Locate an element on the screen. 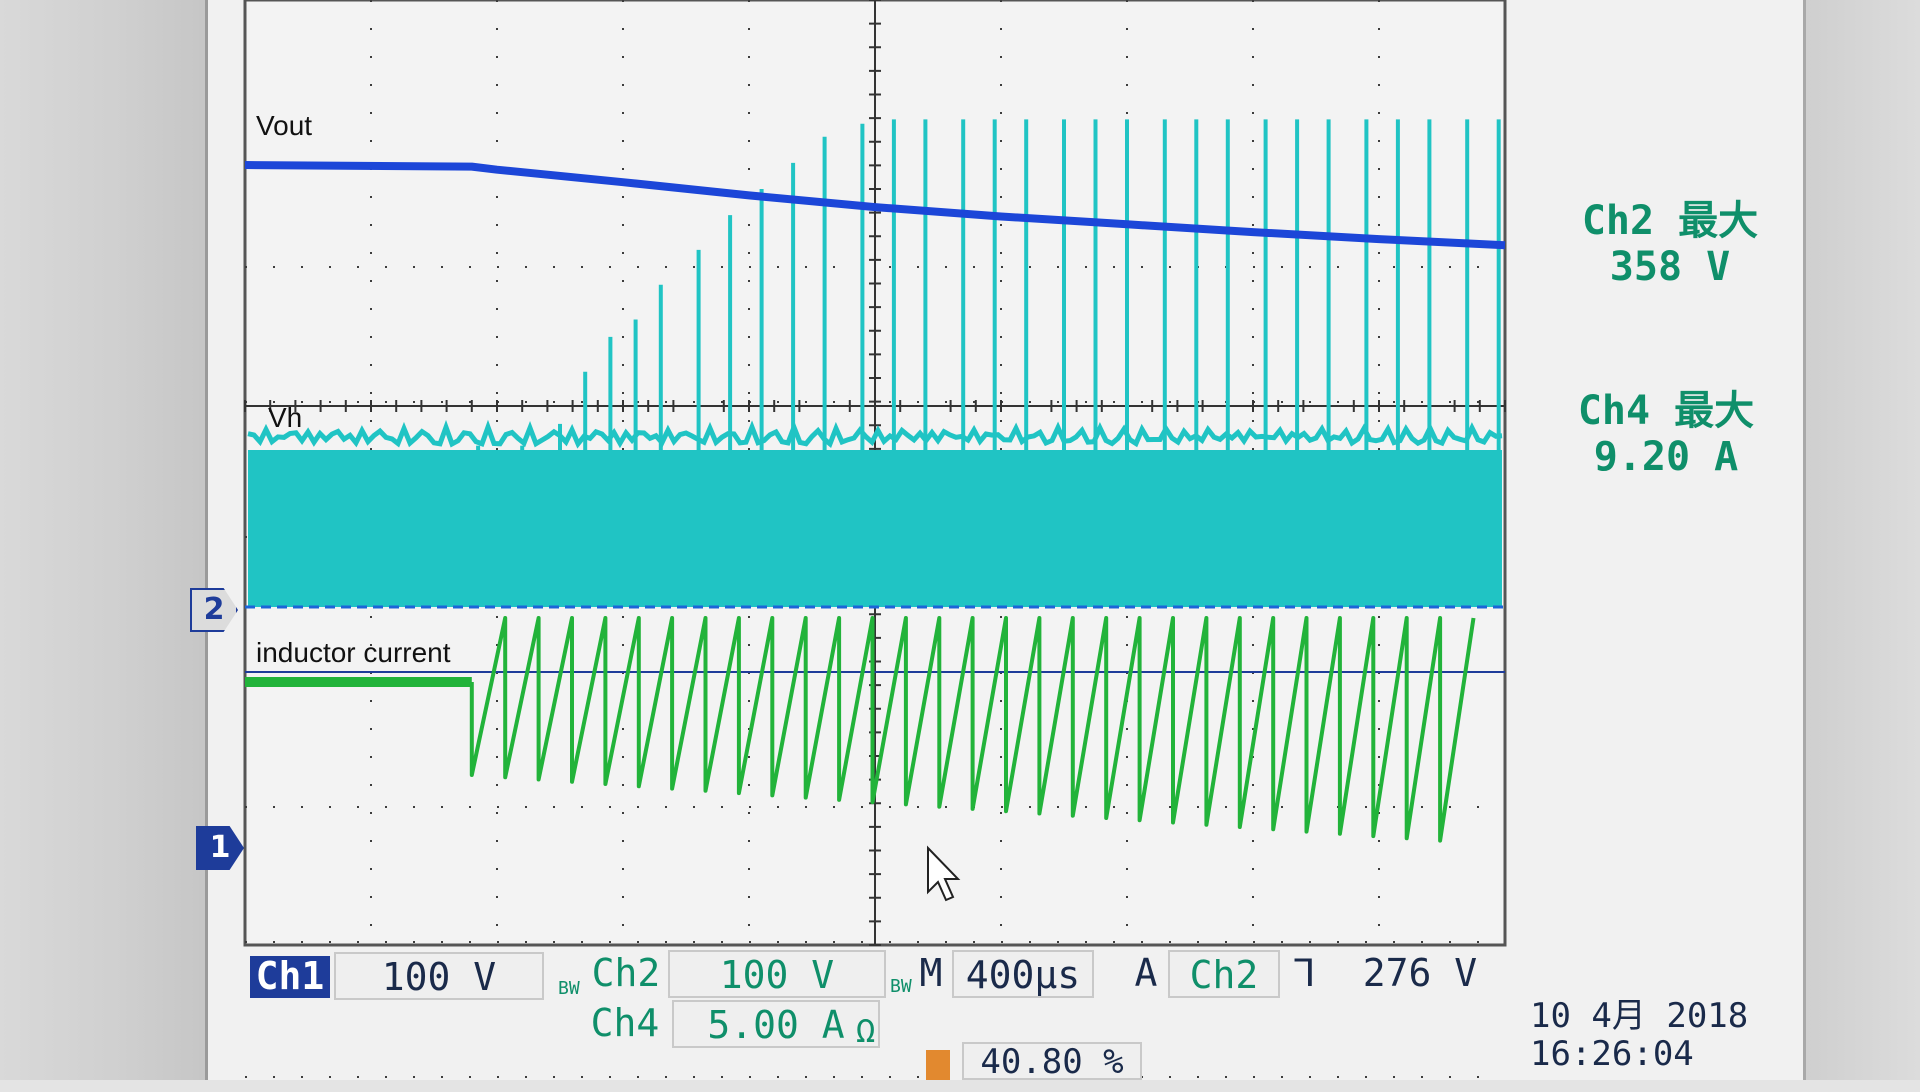 The width and height of the screenshot is (1920, 1092). ch1-tag: Ch1 is located at coordinates (290, 977).